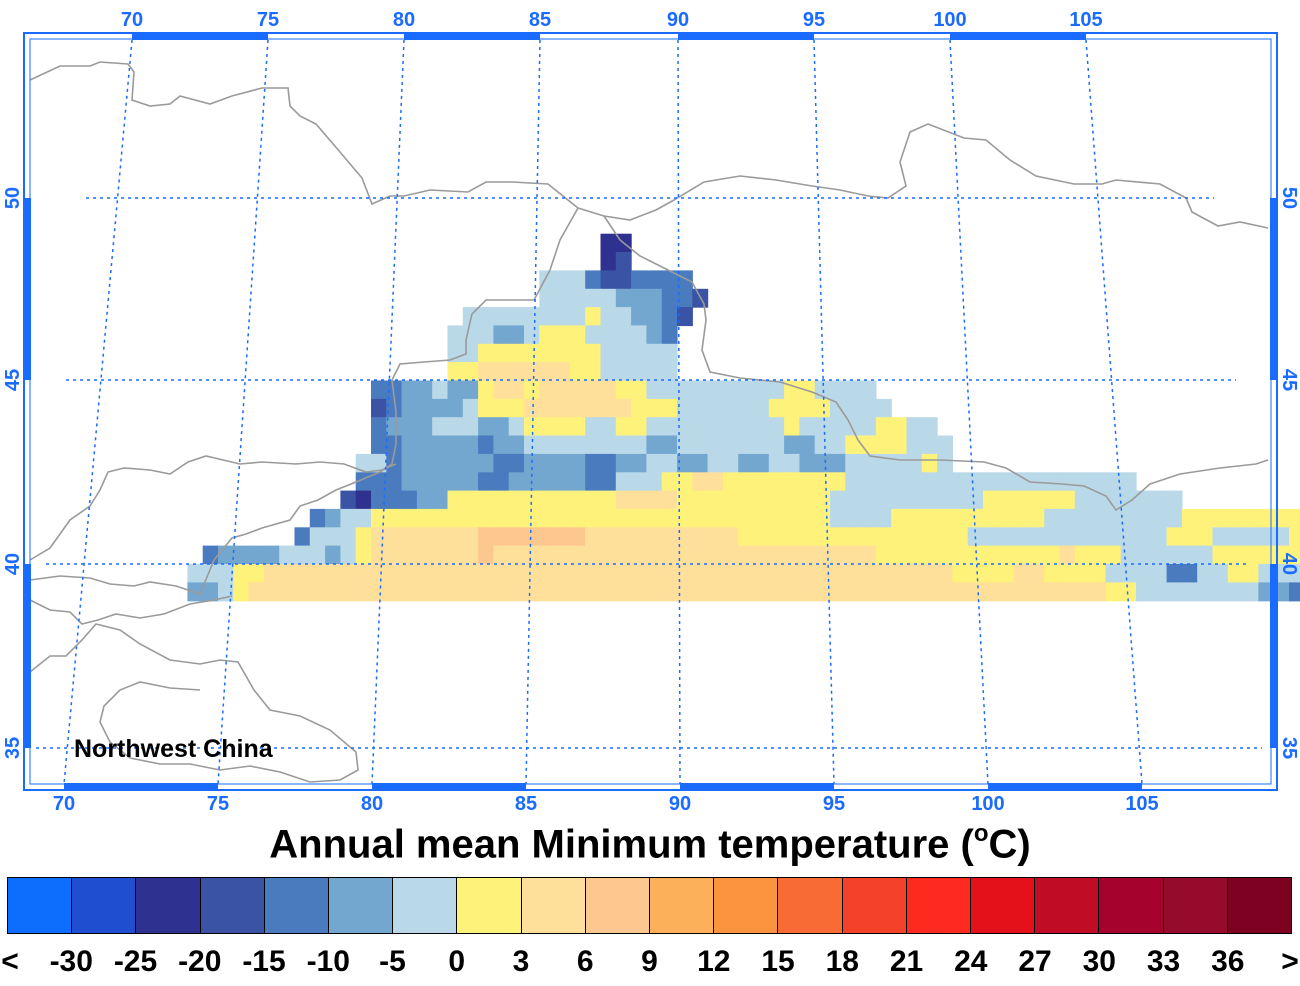 The height and width of the screenshot is (986, 1300). I want to click on colorbar-label: 30, so click(1099, 961).